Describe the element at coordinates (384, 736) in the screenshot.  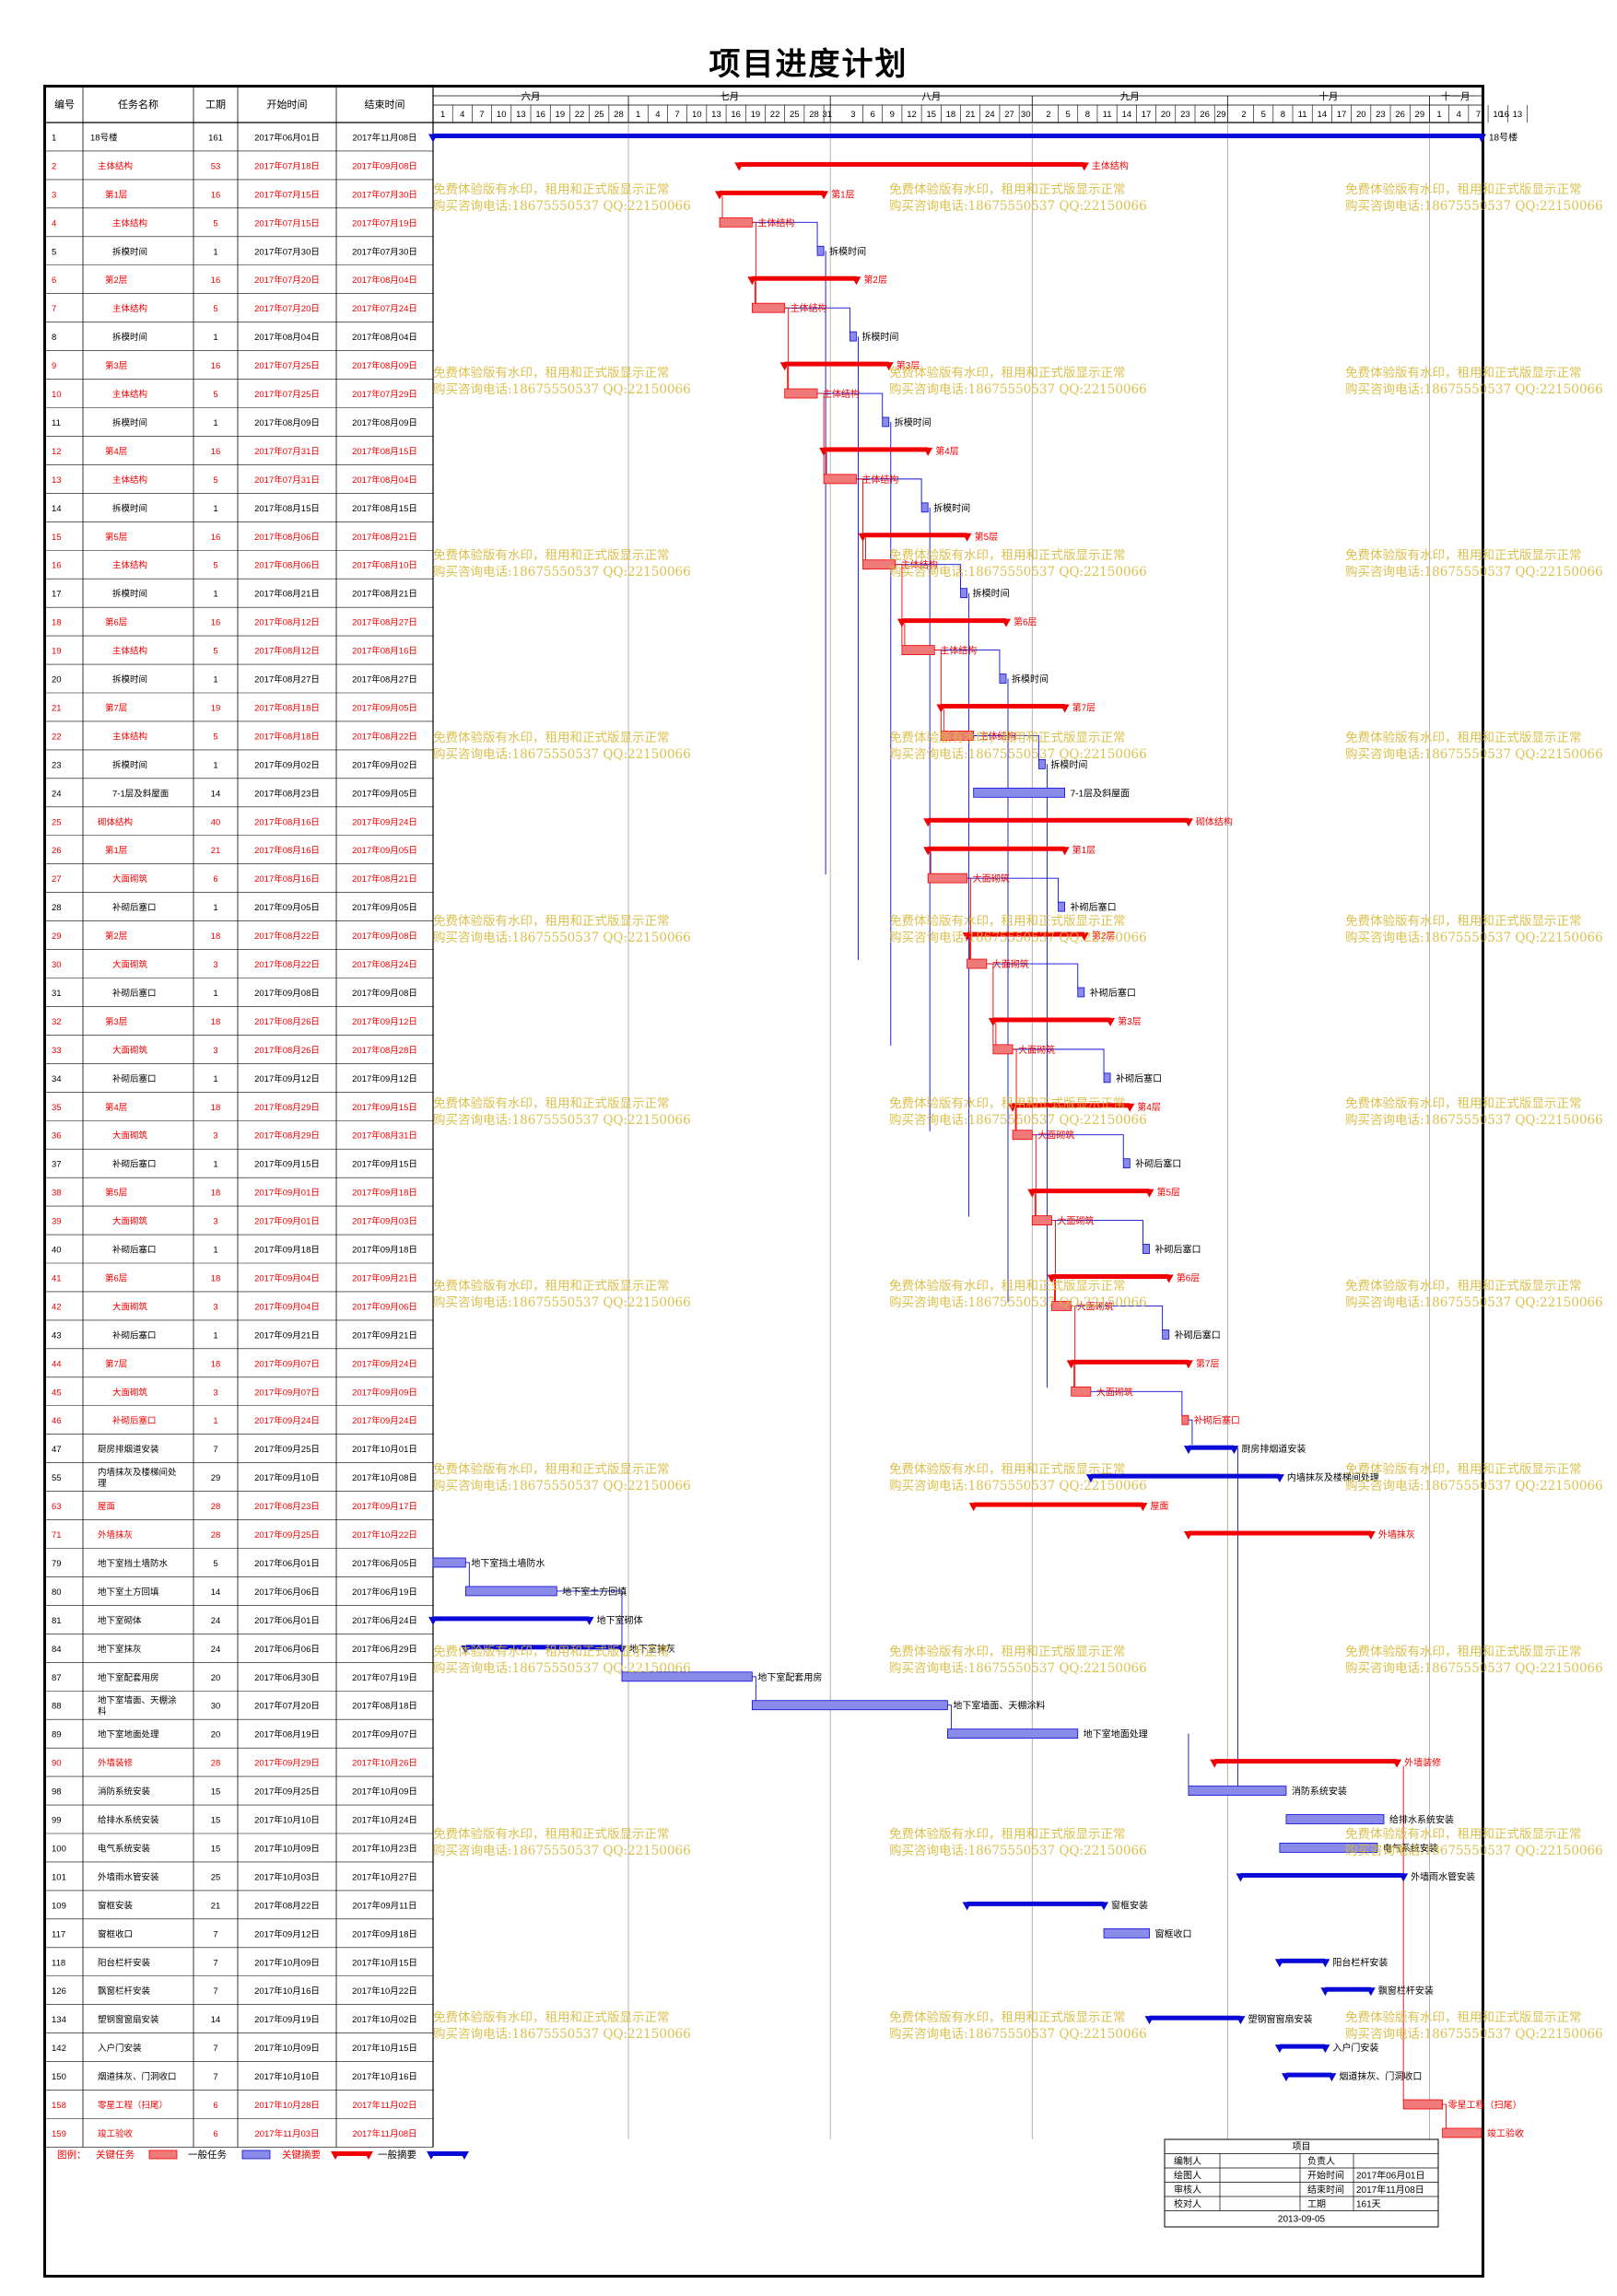
I see `task-end: 2017年08月22日` at that location.